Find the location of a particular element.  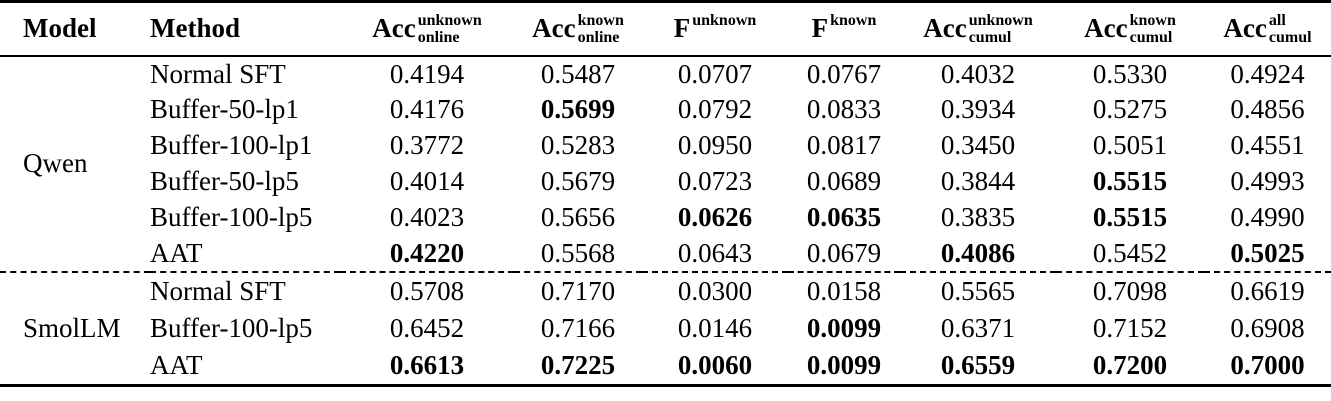

value-cell: 0.3450 is located at coordinates (978, 145).